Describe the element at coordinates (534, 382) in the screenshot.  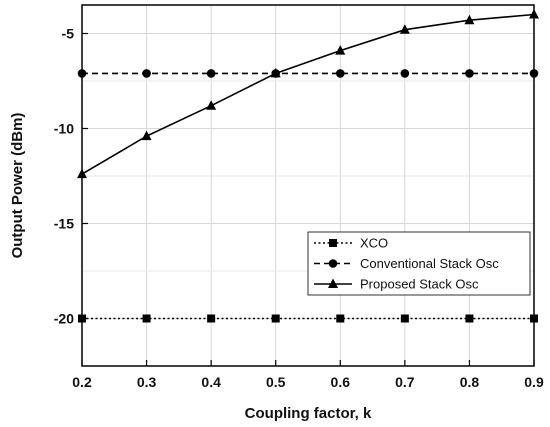
I see `x-tick-label: 0.9` at that location.